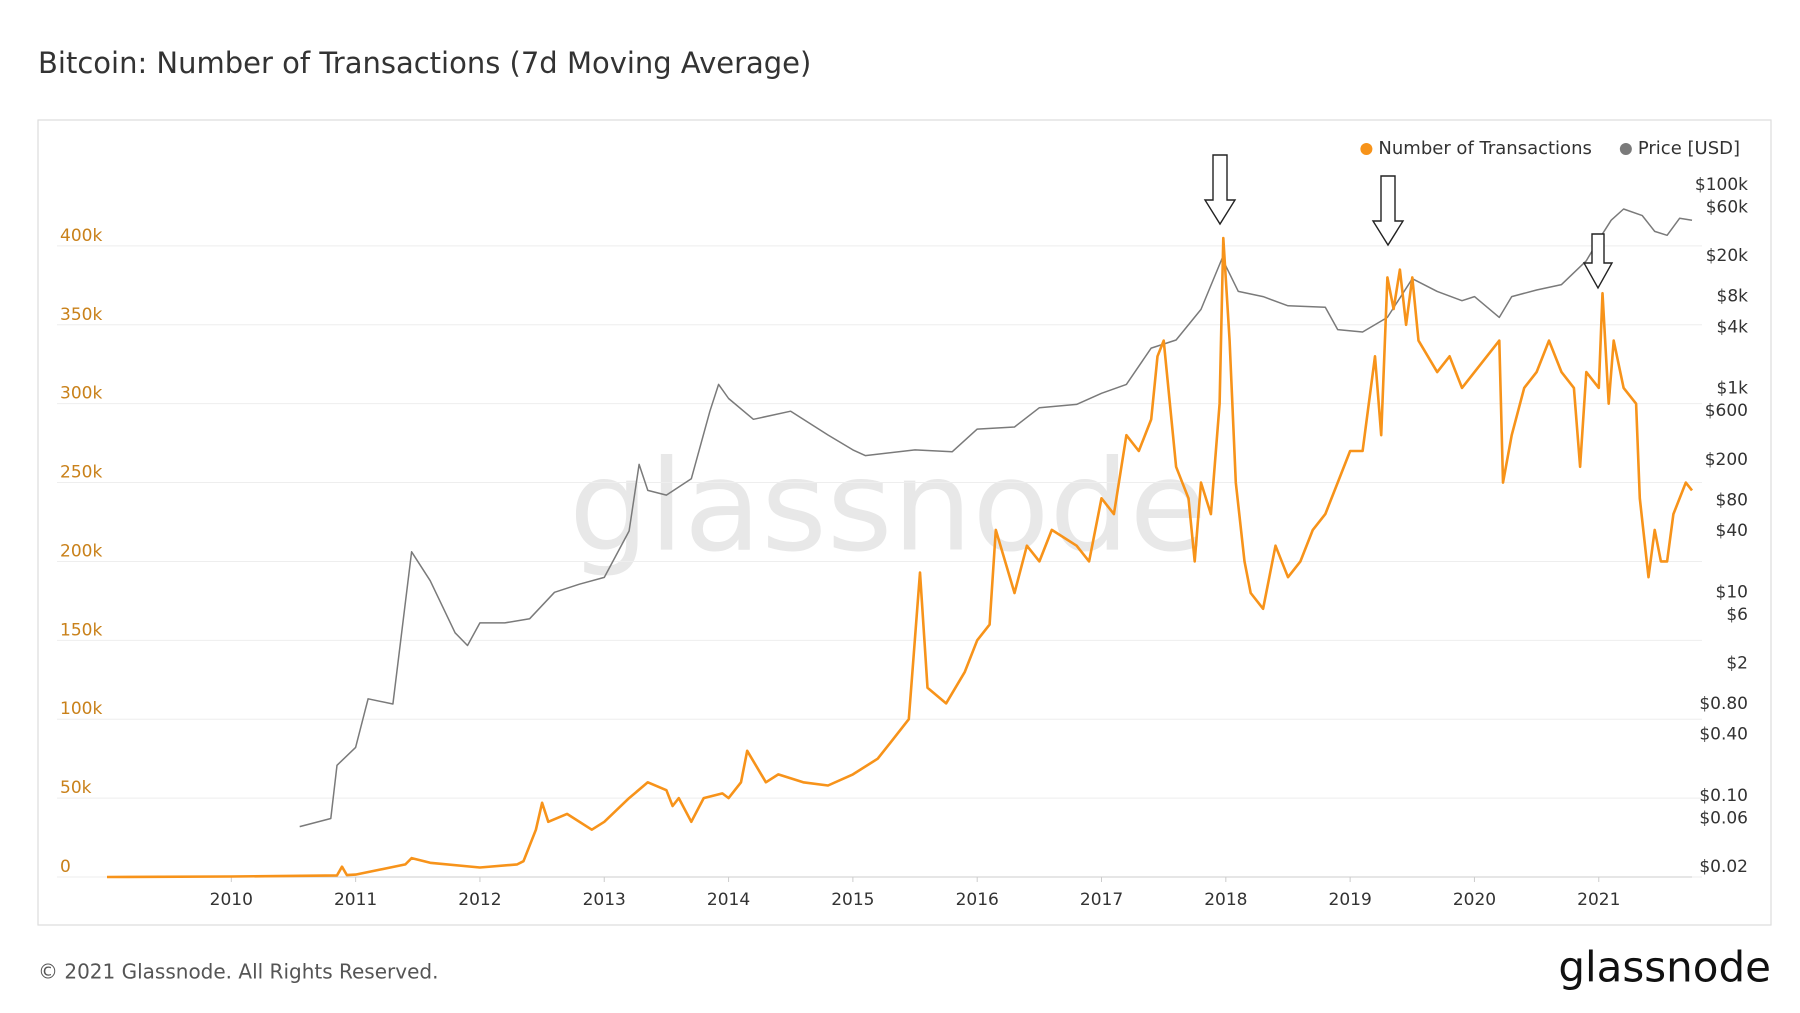 The width and height of the screenshot is (1800, 1013). I want to click on x-tick-label: 2011, so click(355, 900).